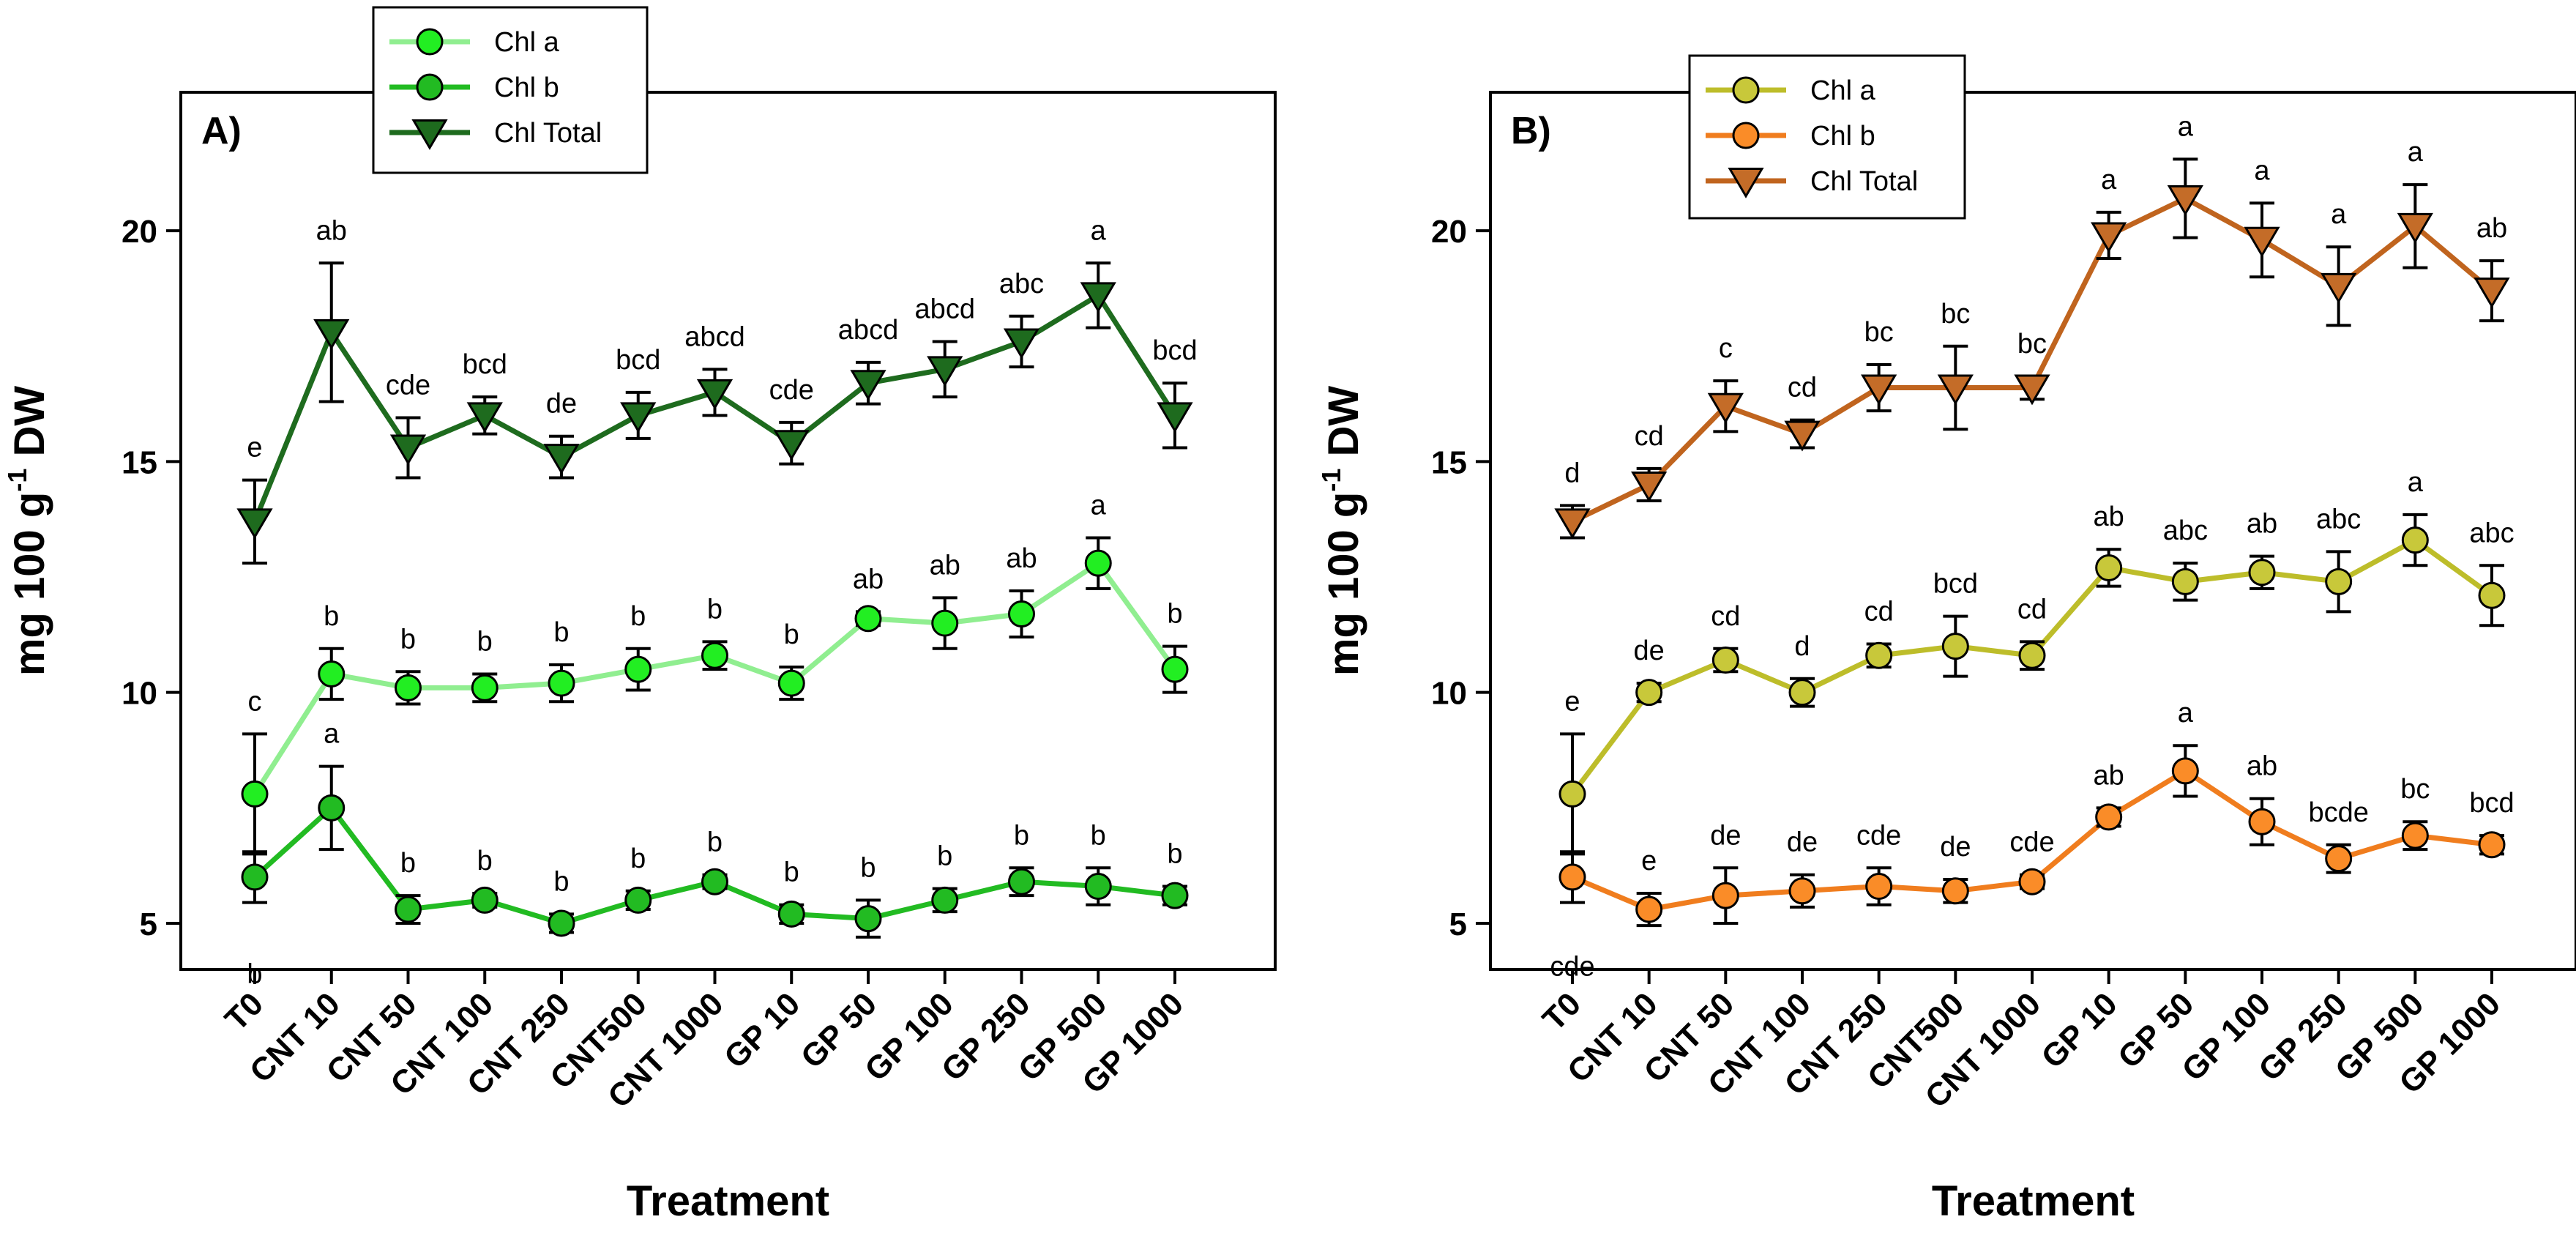 The height and width of the screenshot is (1244, 2576). Describe the element at coordinates (728, 1201) in the screenshot. I see `x-axis-title: Treatment` at that location.